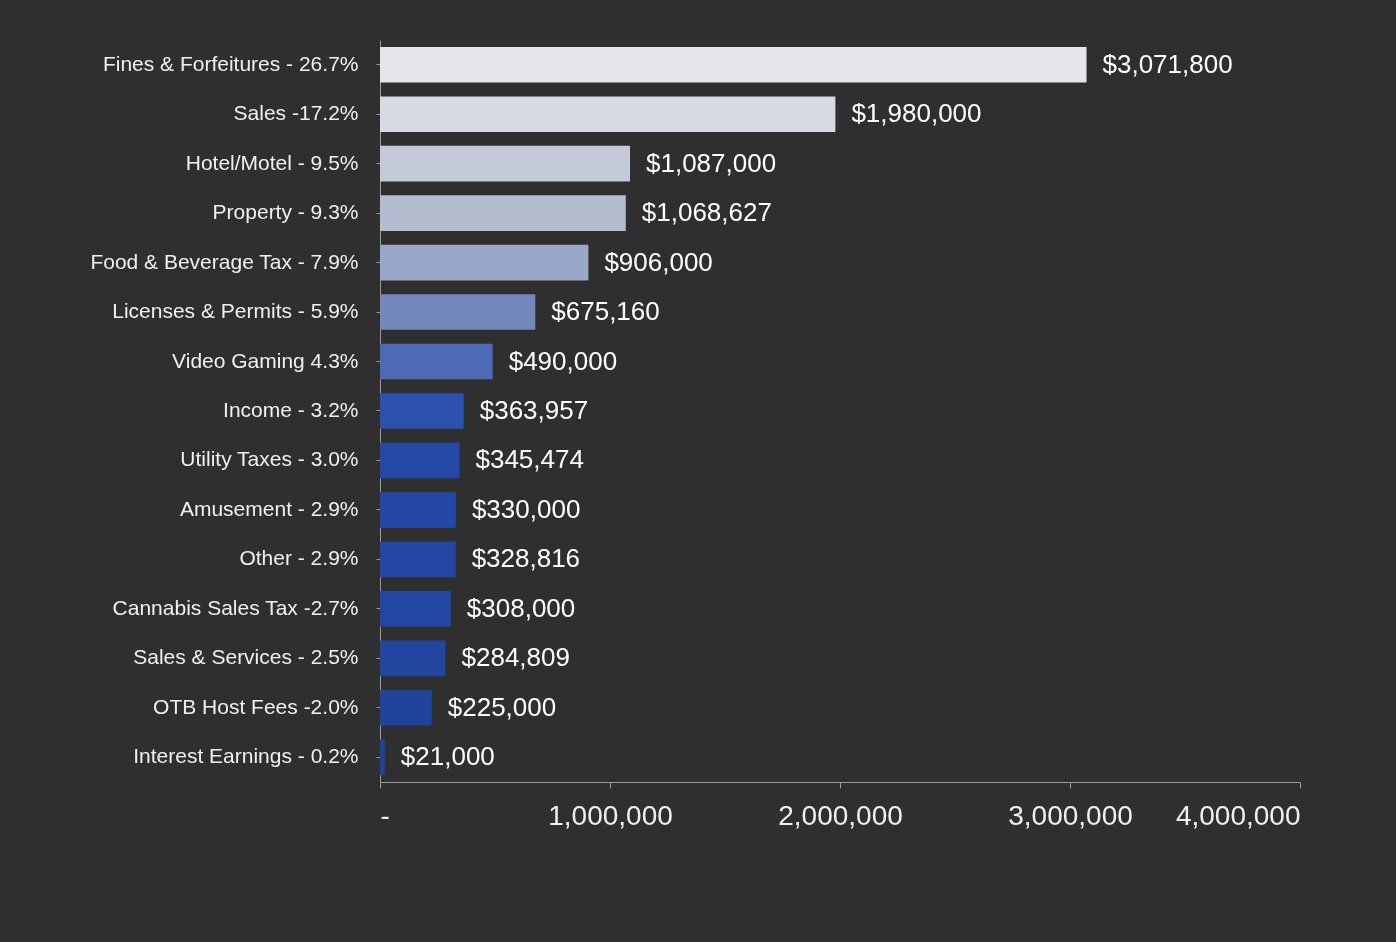 Image resolution: width=1396 pixels, height=942 pixels. Describe the element at coordinates (272, 162) in the screenshot. I see `y-tick-label: Hotel/Motel - 9.5%` at that location.